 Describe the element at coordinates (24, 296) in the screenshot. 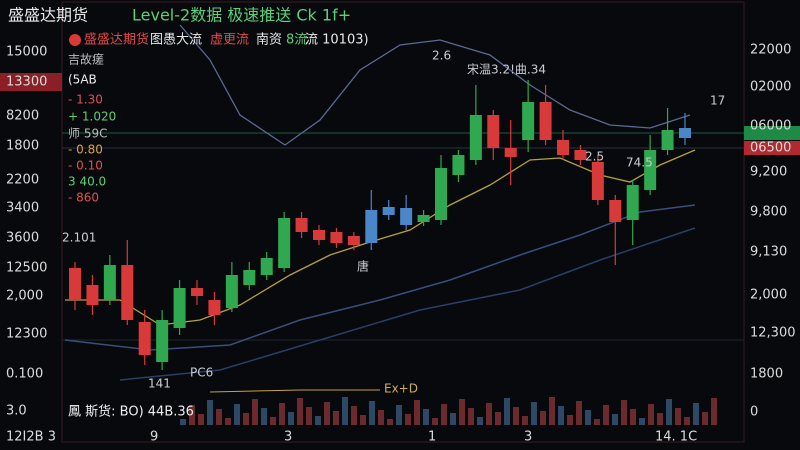

I see `left-axis-label: 2,000` at that location.